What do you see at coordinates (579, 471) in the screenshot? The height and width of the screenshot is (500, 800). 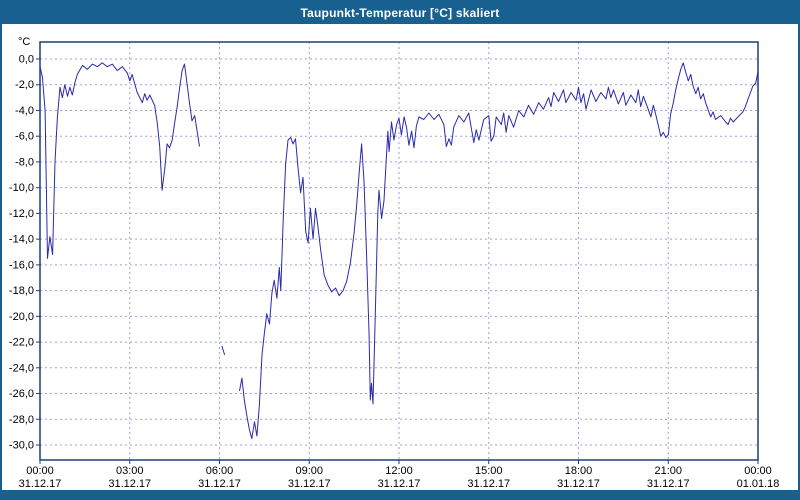 I see `svg-text: 18:00` at bounding box center [579, 471].